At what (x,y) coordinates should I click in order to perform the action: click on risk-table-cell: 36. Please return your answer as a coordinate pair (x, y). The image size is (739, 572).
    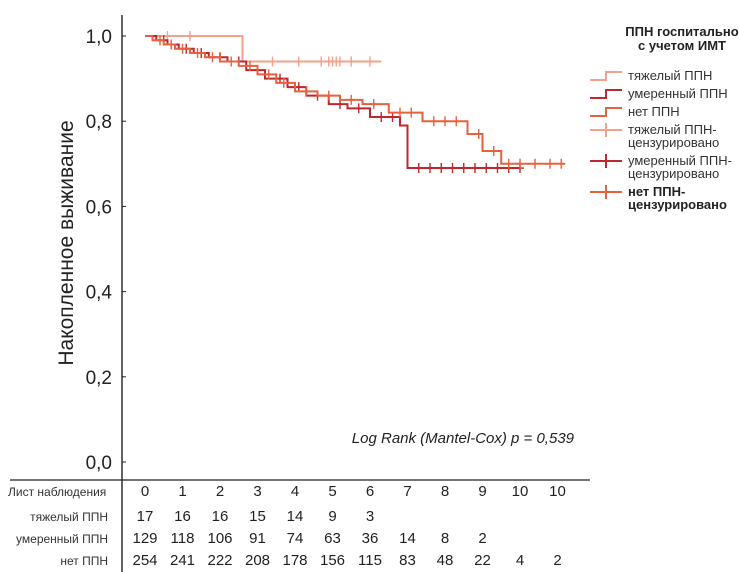
    Looking at the image, I should click on (370, 538).